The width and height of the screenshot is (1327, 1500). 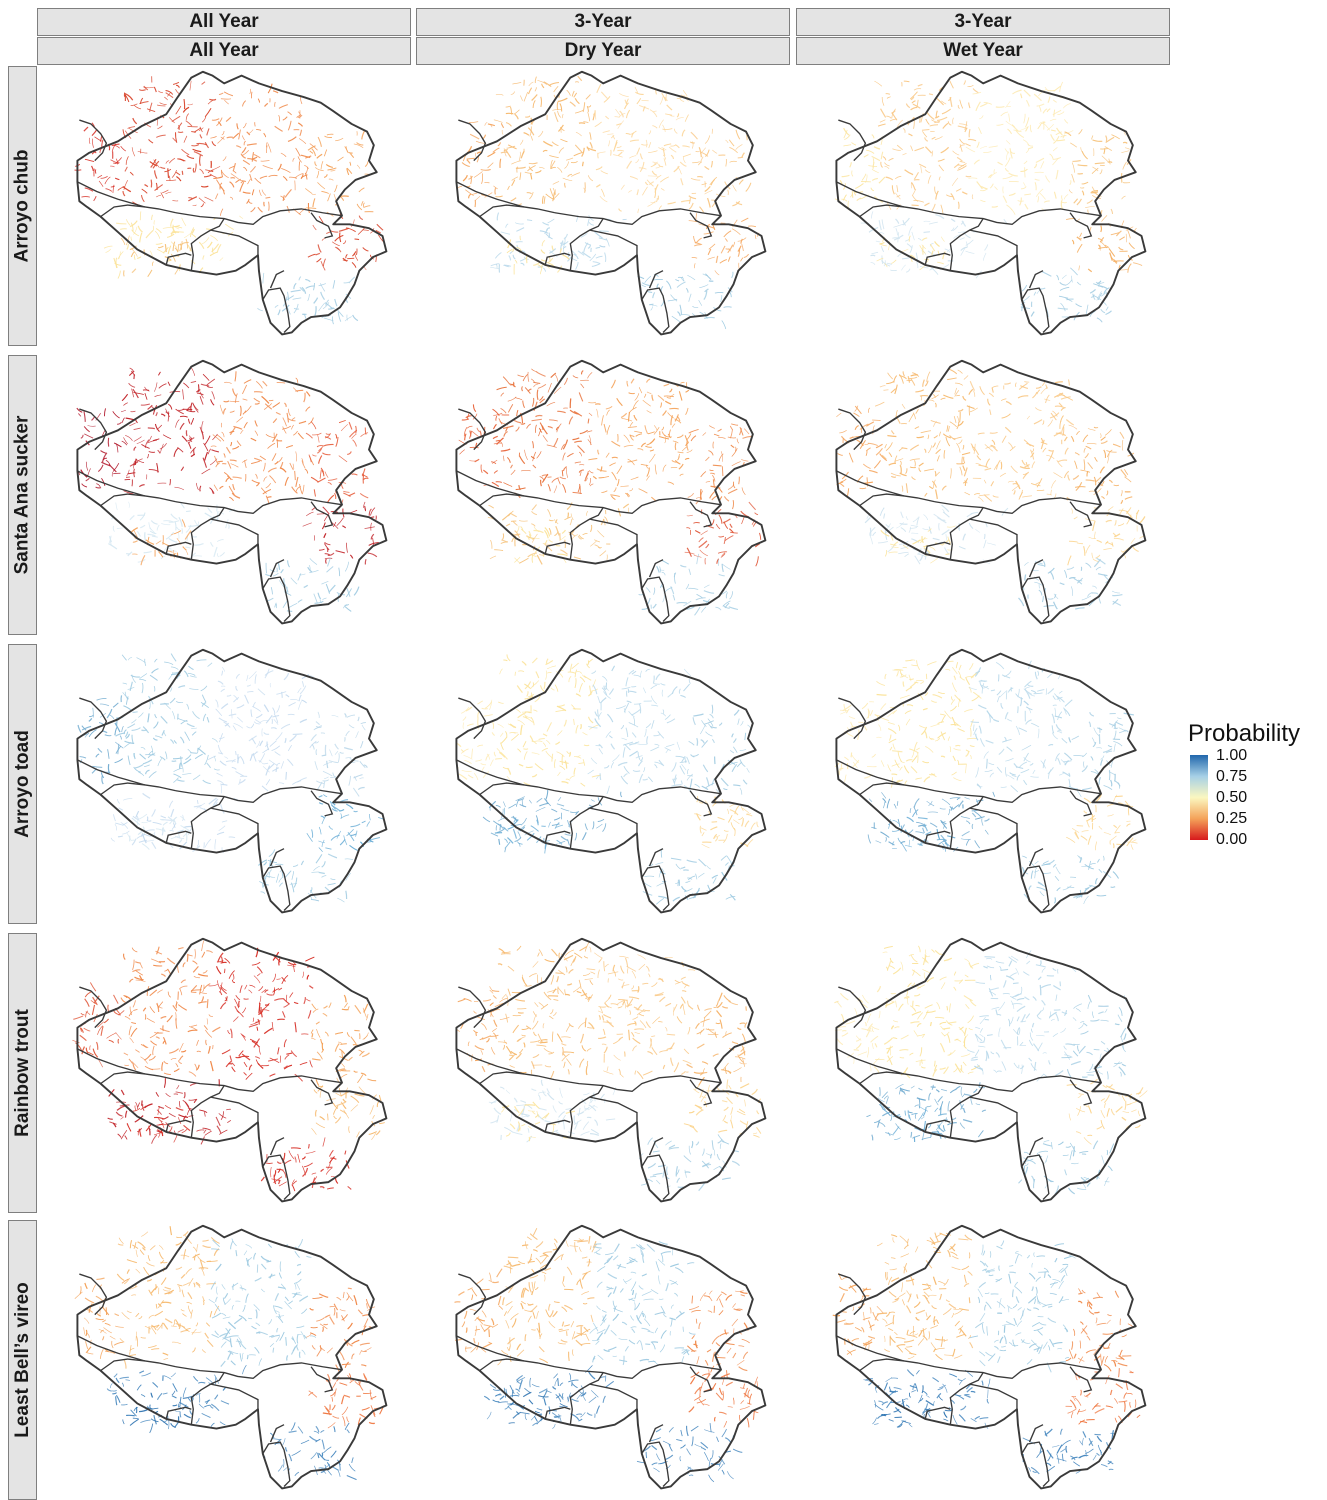 I want to click on row-label-text: Least Bell’s vireo, so click(x=22, y=1360).